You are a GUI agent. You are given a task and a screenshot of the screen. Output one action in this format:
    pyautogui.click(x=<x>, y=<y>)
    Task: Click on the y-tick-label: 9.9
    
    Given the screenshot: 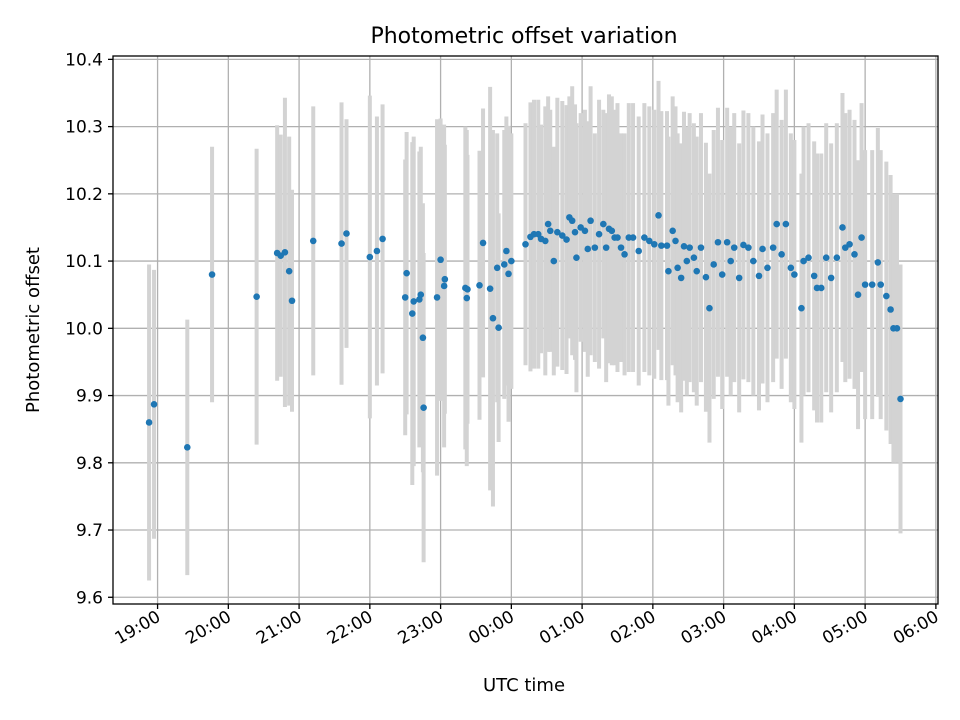 What is the action you would take?
    pyautogui.click(x=89, y=397)
    